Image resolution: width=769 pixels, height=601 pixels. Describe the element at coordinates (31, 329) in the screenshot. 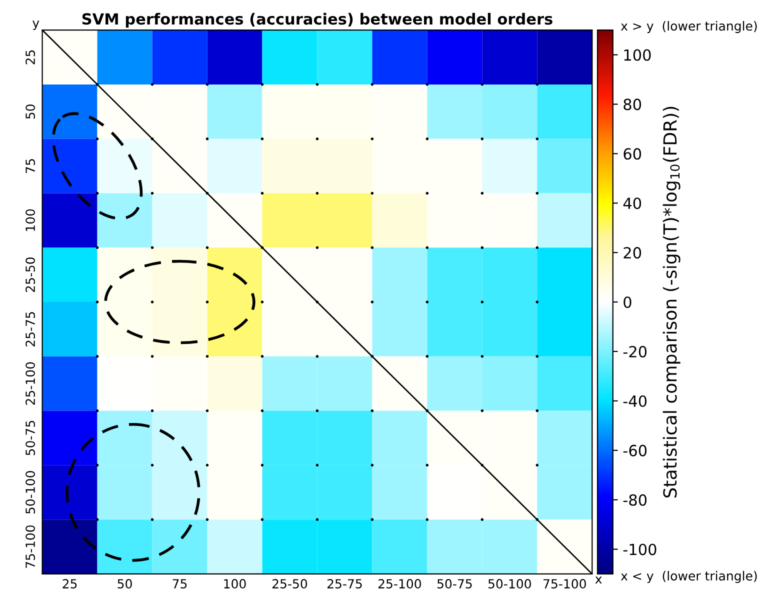

I see `y-tick-label: 25-75` at that location.